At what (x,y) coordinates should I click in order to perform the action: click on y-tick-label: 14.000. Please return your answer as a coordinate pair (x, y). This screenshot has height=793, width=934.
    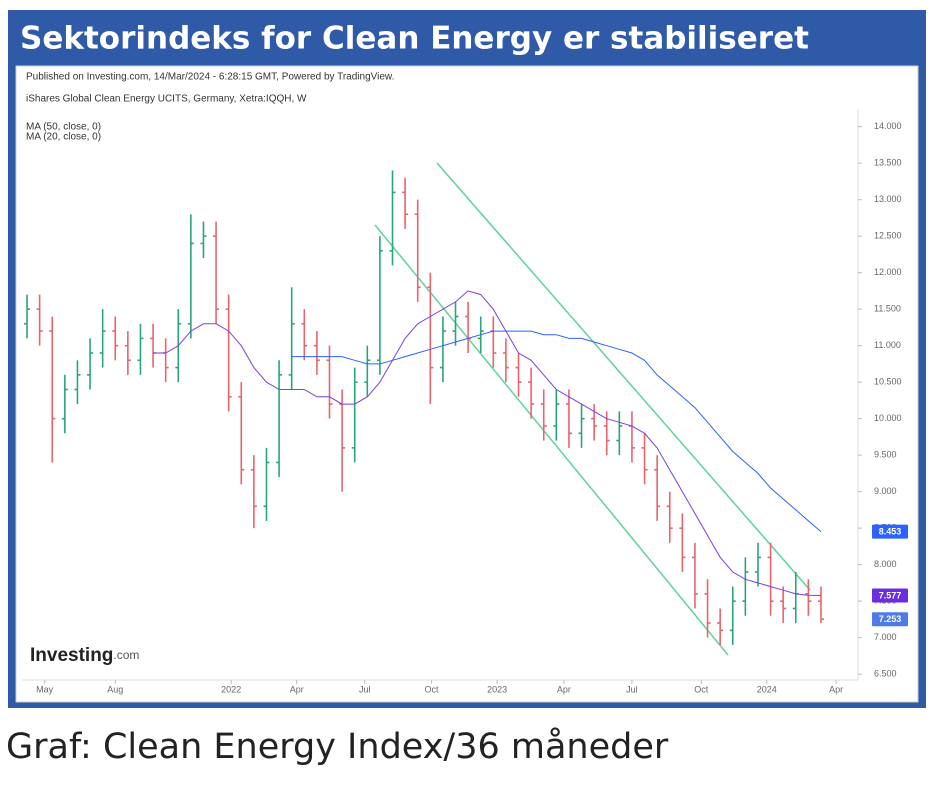
    Looking at the image, I should click on (888, 126).